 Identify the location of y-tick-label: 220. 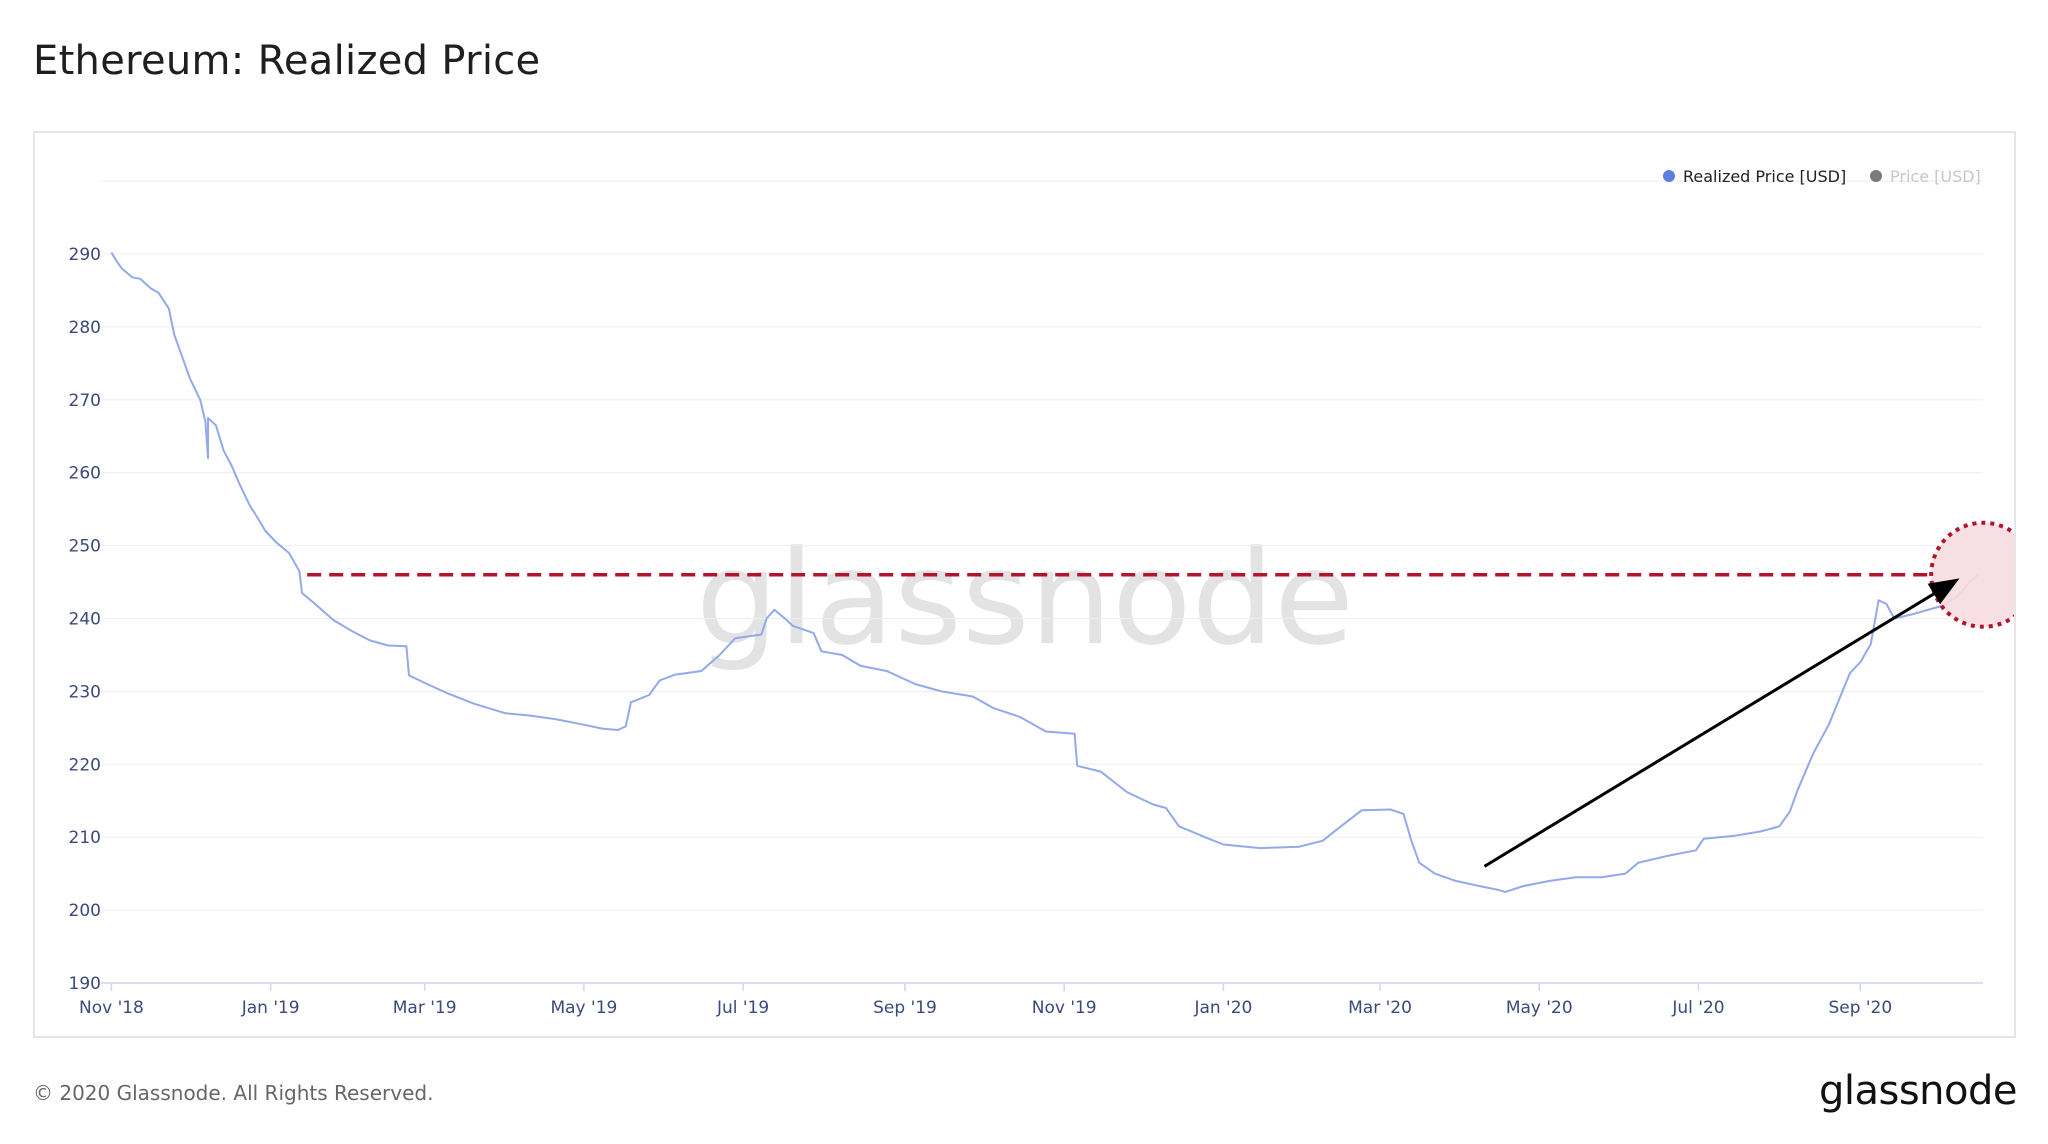
(85, 765).